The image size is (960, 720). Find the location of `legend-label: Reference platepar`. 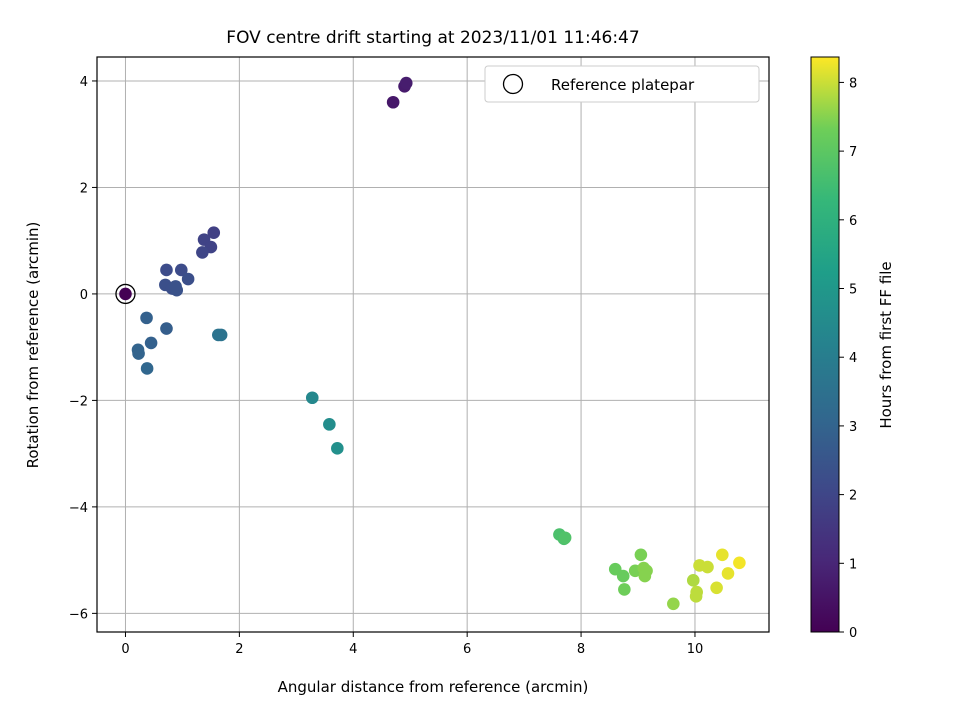

legend-label: Reference platepar is located at coordinates (623, 85).